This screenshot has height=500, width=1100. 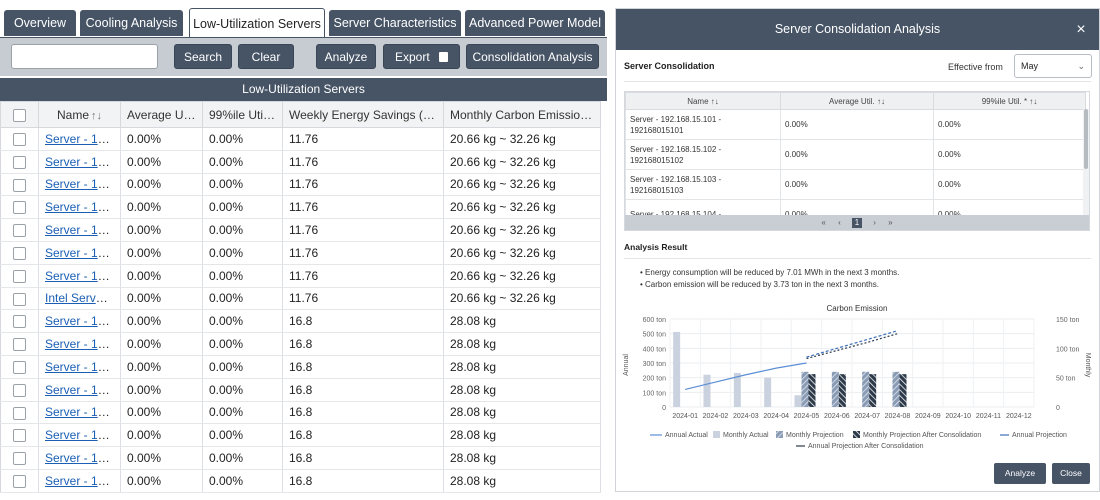 I want to click on effective-from-select: May ⌄, so click(x=1053, y=66).